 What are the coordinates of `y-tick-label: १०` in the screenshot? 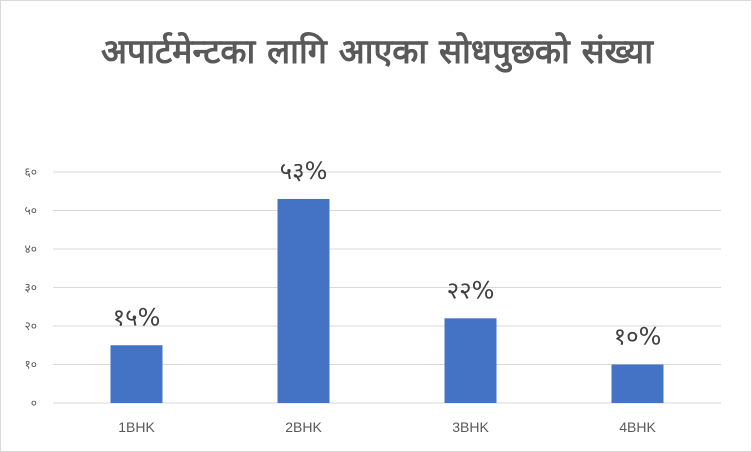 It's located at (31, 365).